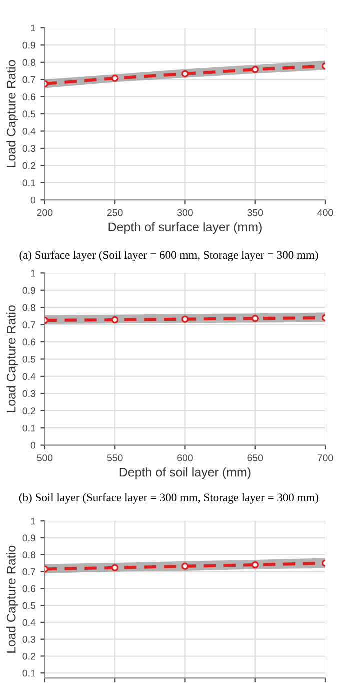 This screenshot has width=338, height=683. I want to click on x-tick-label: 600, so click(185, 458).